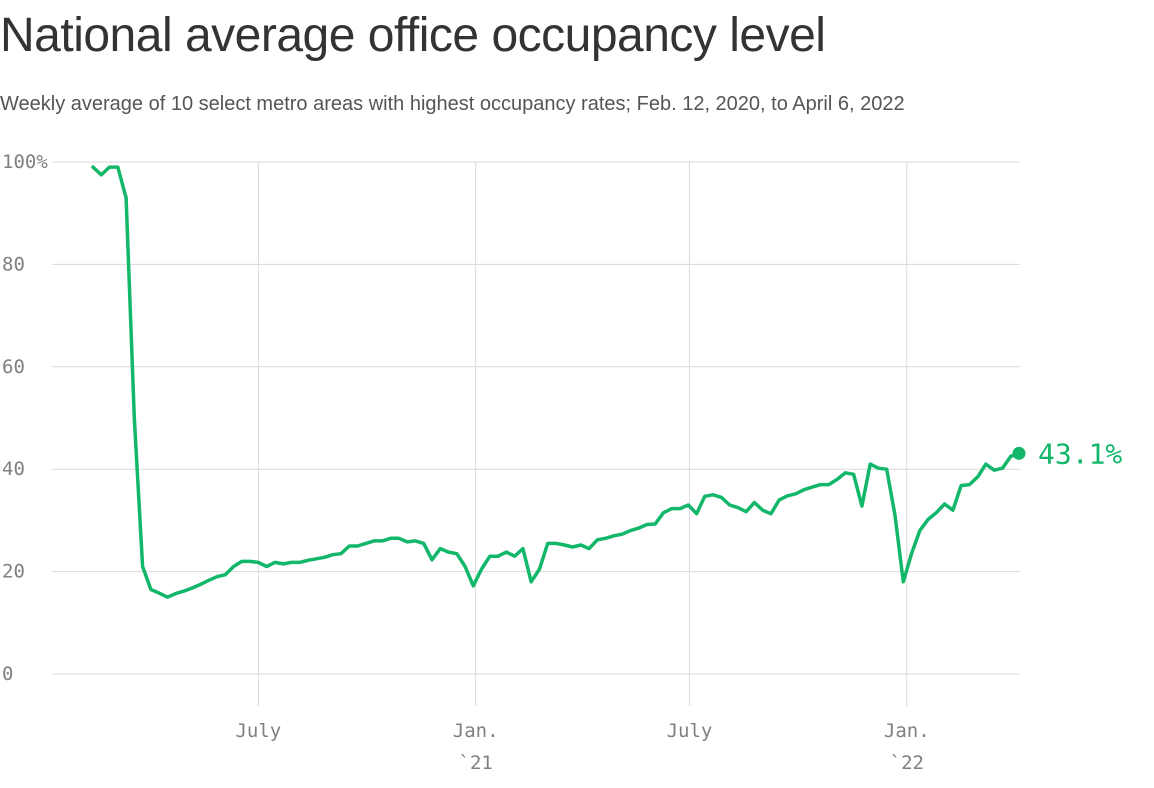  Describe the element at coordinates (13, 367) in the screenshot. I see `y-tick-label: 60` at that location.